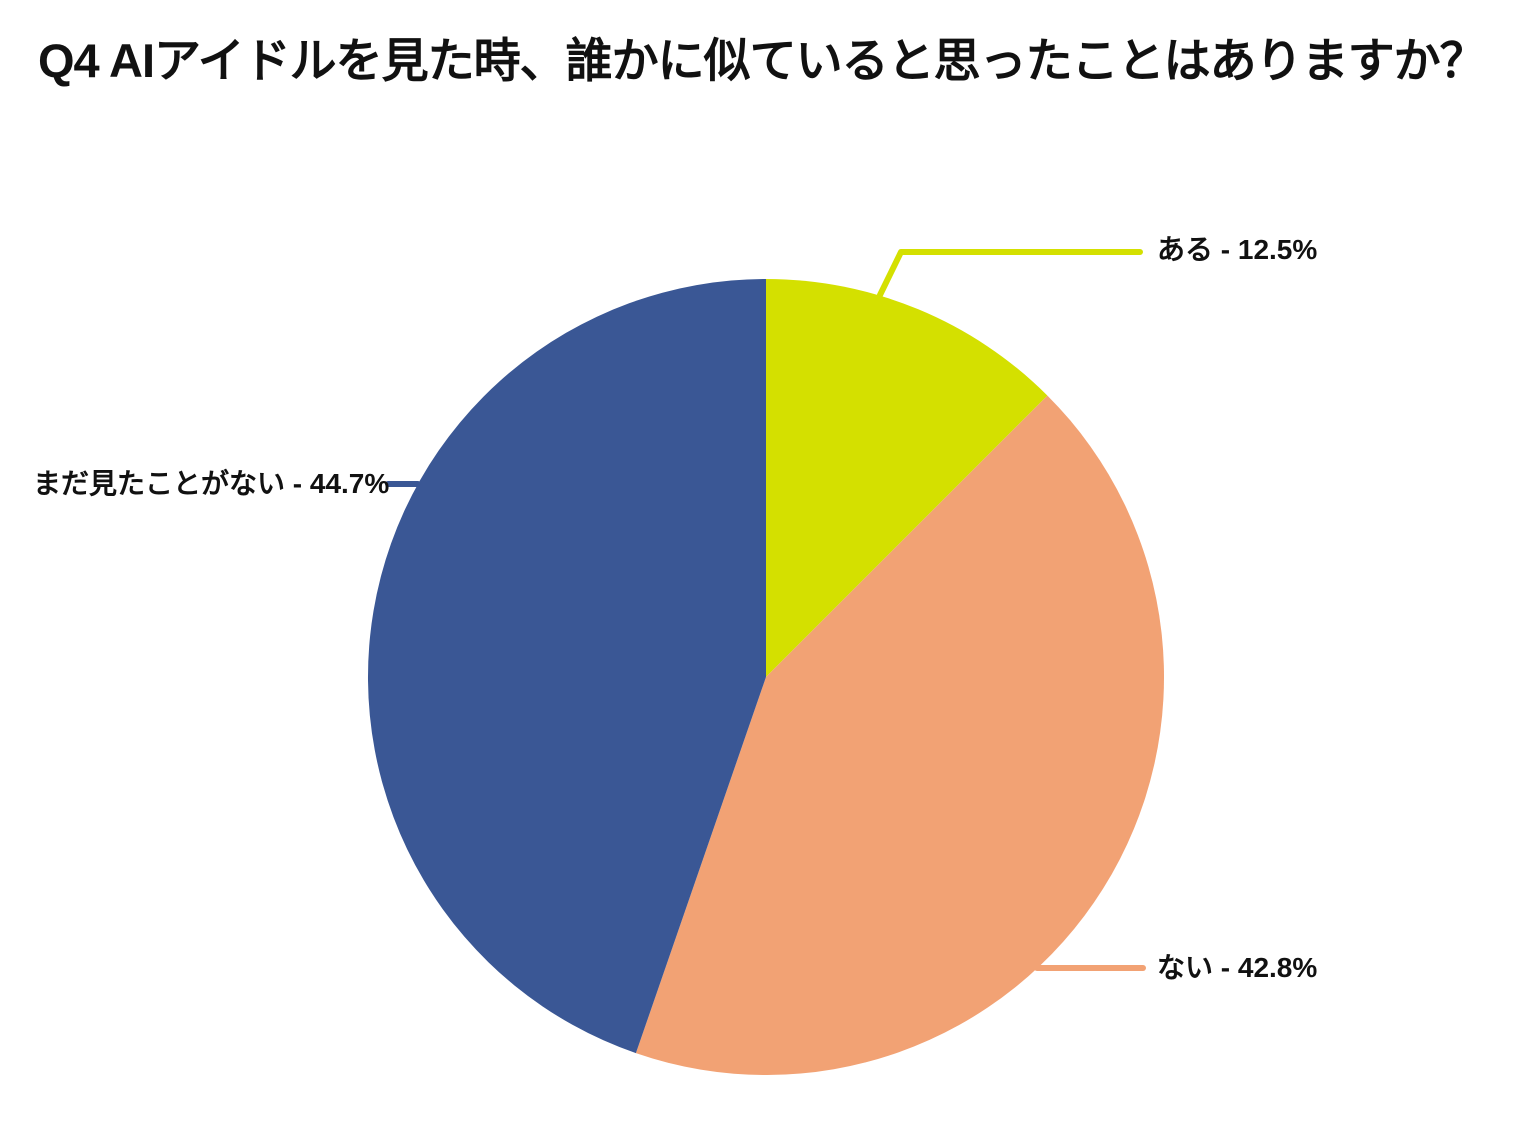 This screenshot has height=1133, width=1536. I want to click on slice-label-mada-mita-koto-ga-nai: まだ見たことがない - 44.7%, so click(211, 483).